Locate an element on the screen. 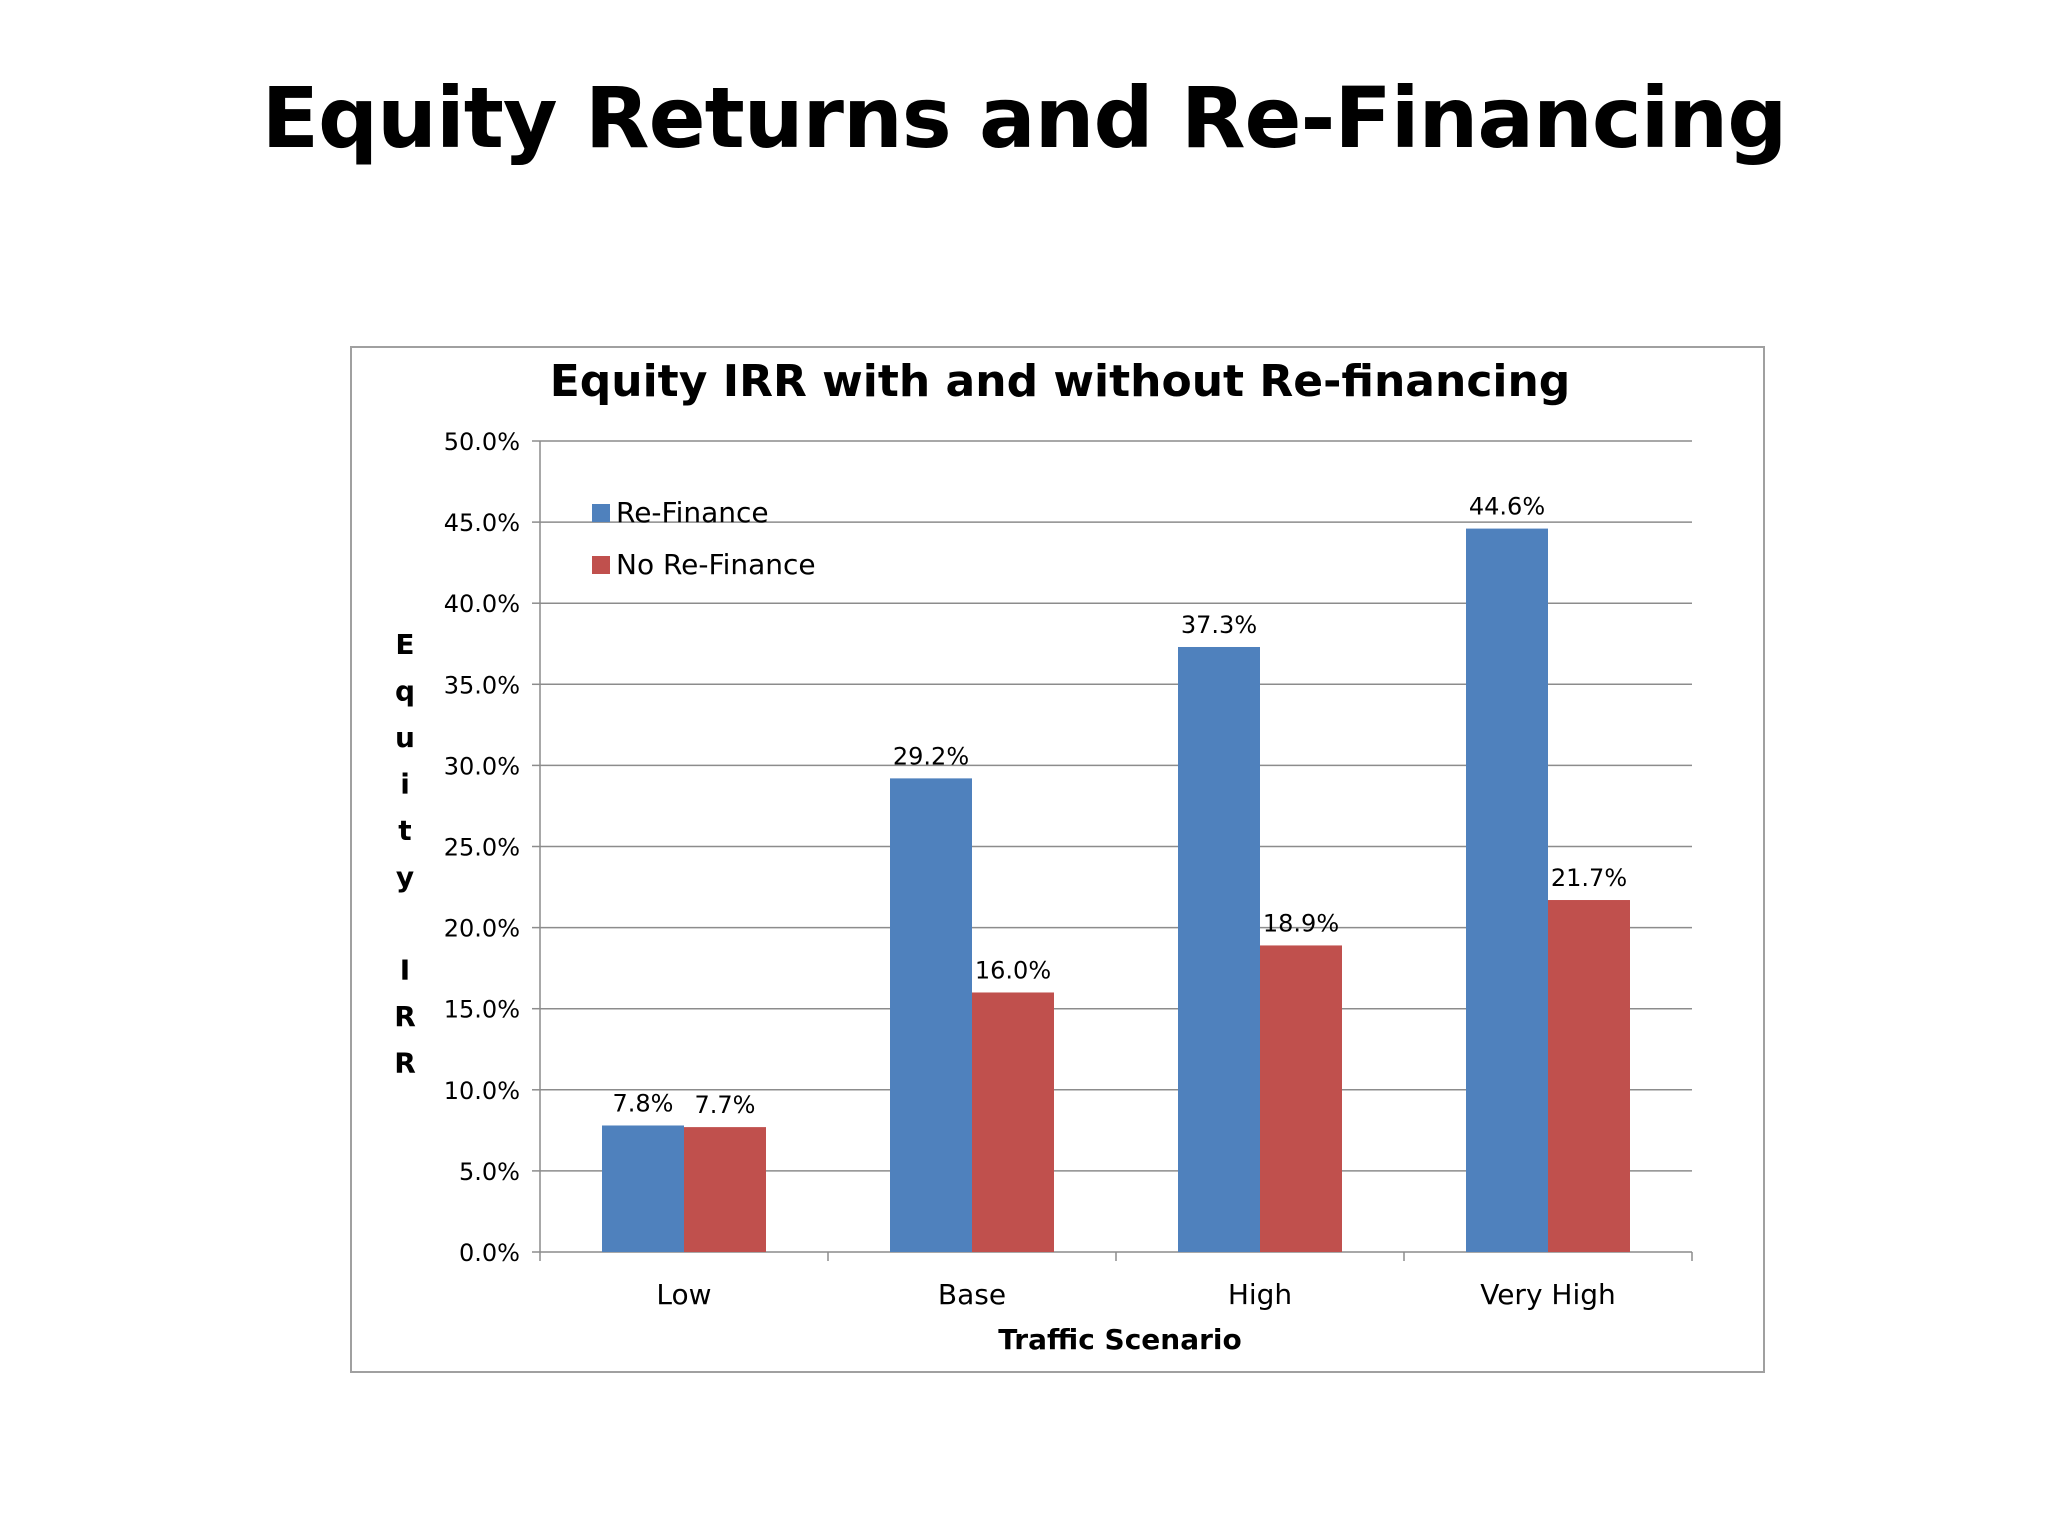  y-axis-title-letter: E is located at coordinates (404, 644).